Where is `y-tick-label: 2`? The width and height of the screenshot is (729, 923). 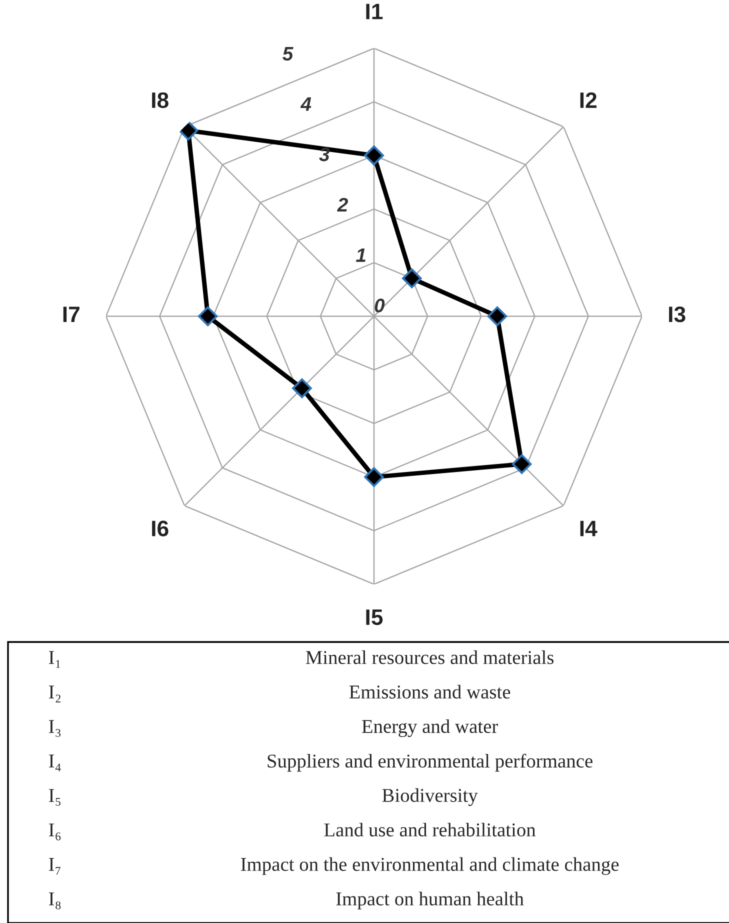
y-tick-label: 2 is located at coordinates (342, 205).